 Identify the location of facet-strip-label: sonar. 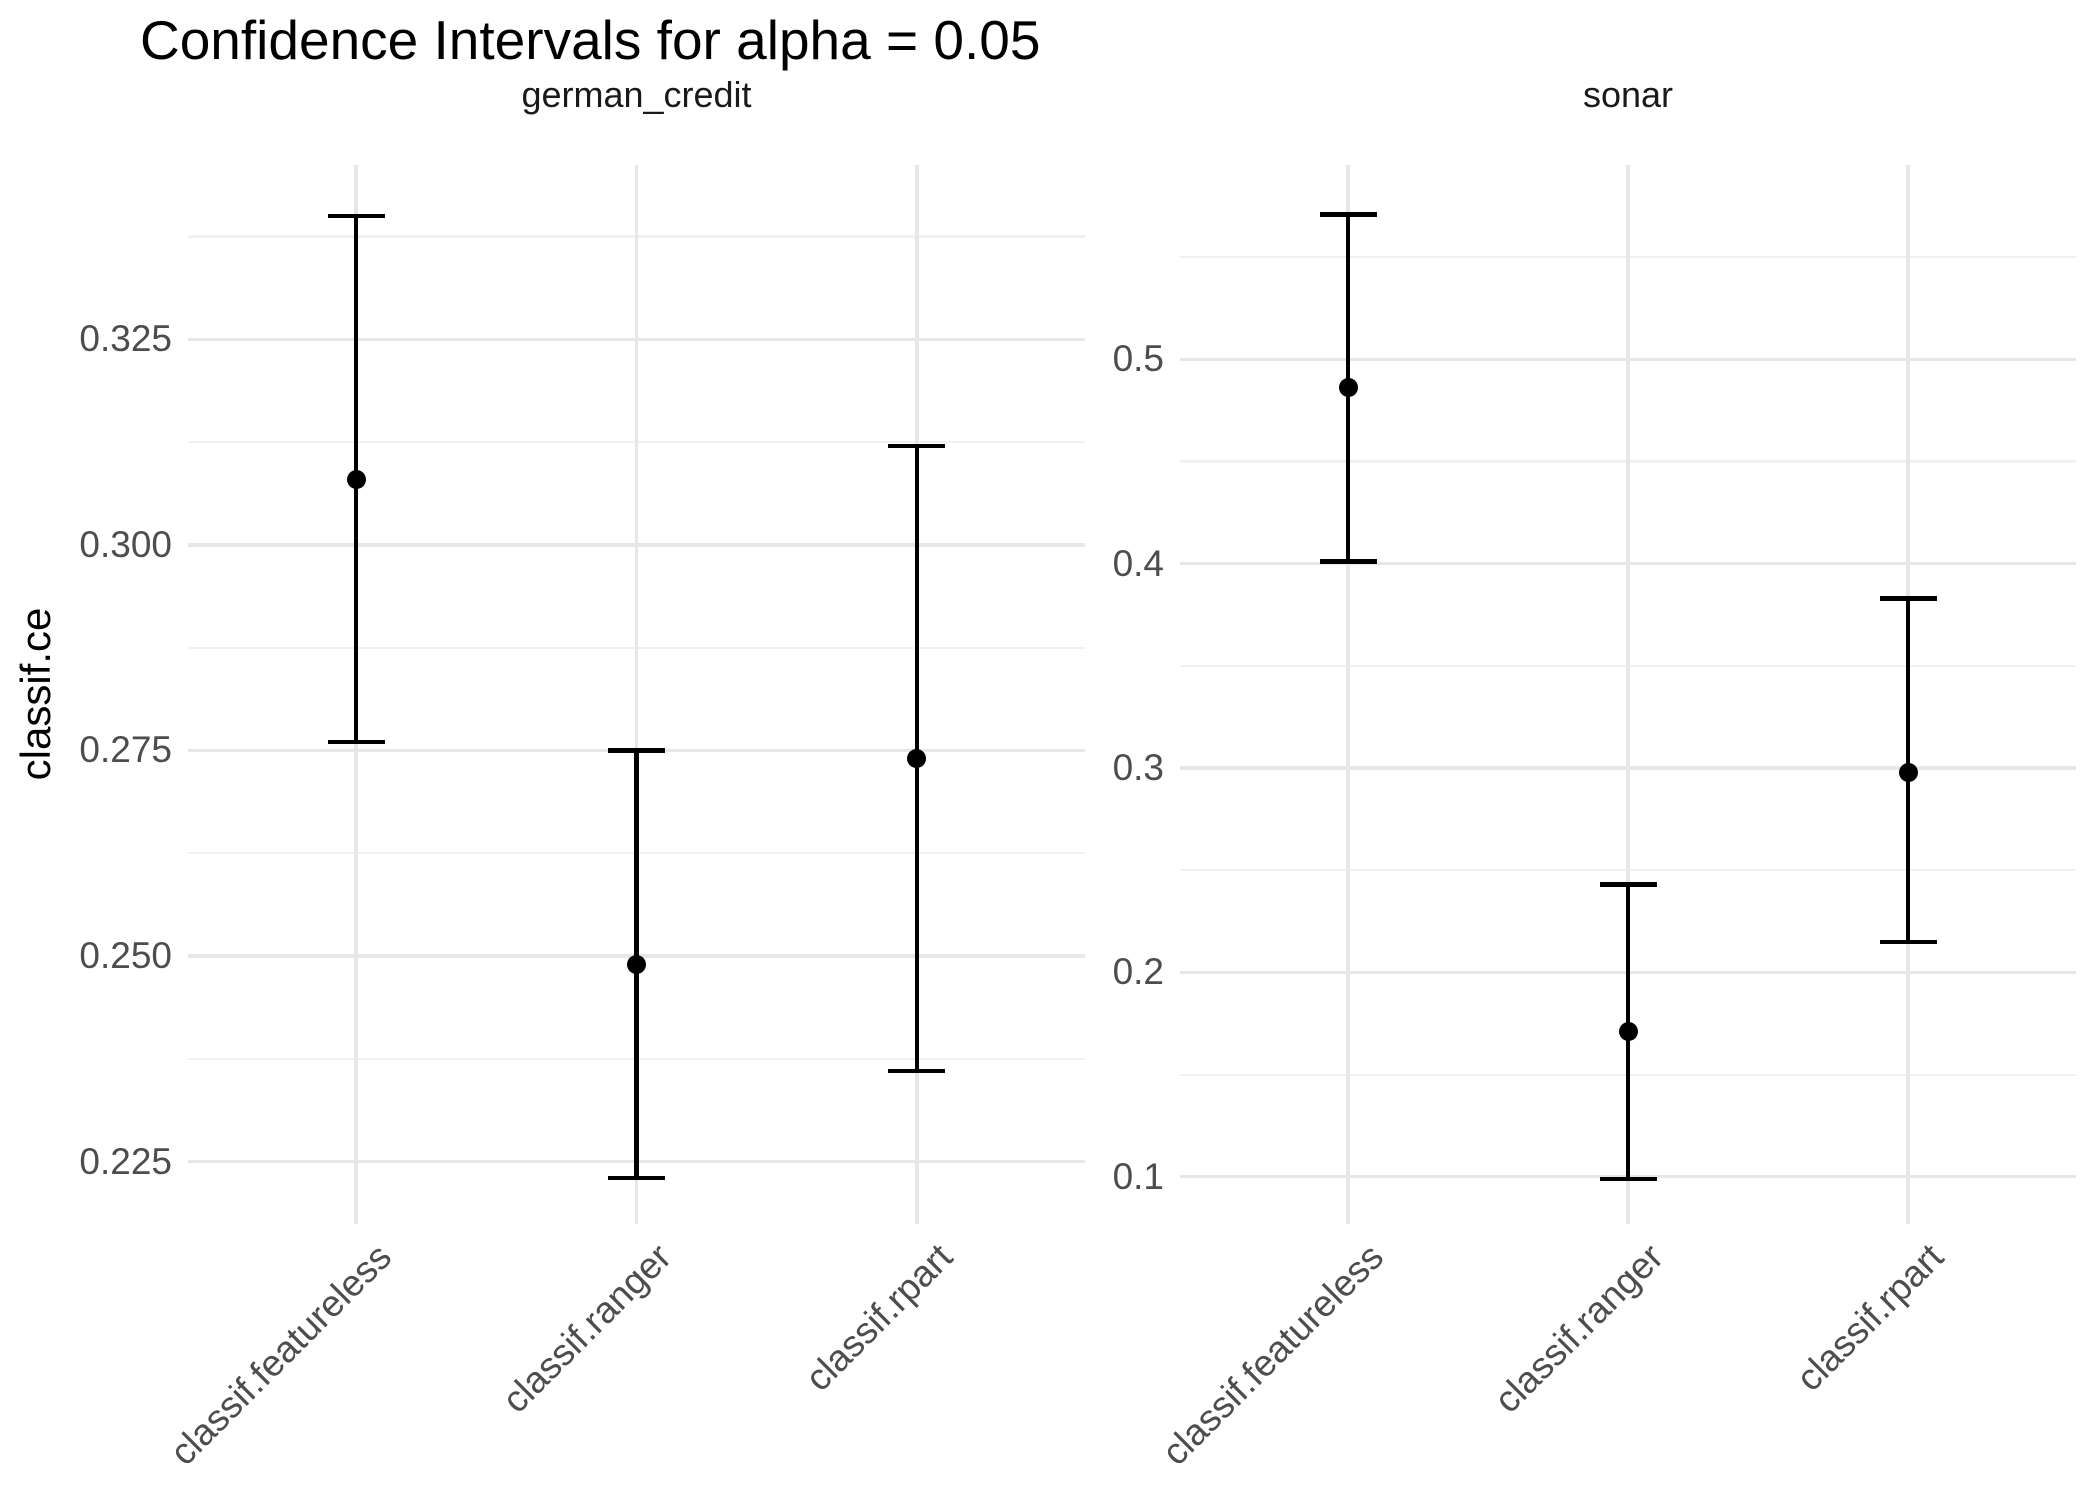
(1628, 94).